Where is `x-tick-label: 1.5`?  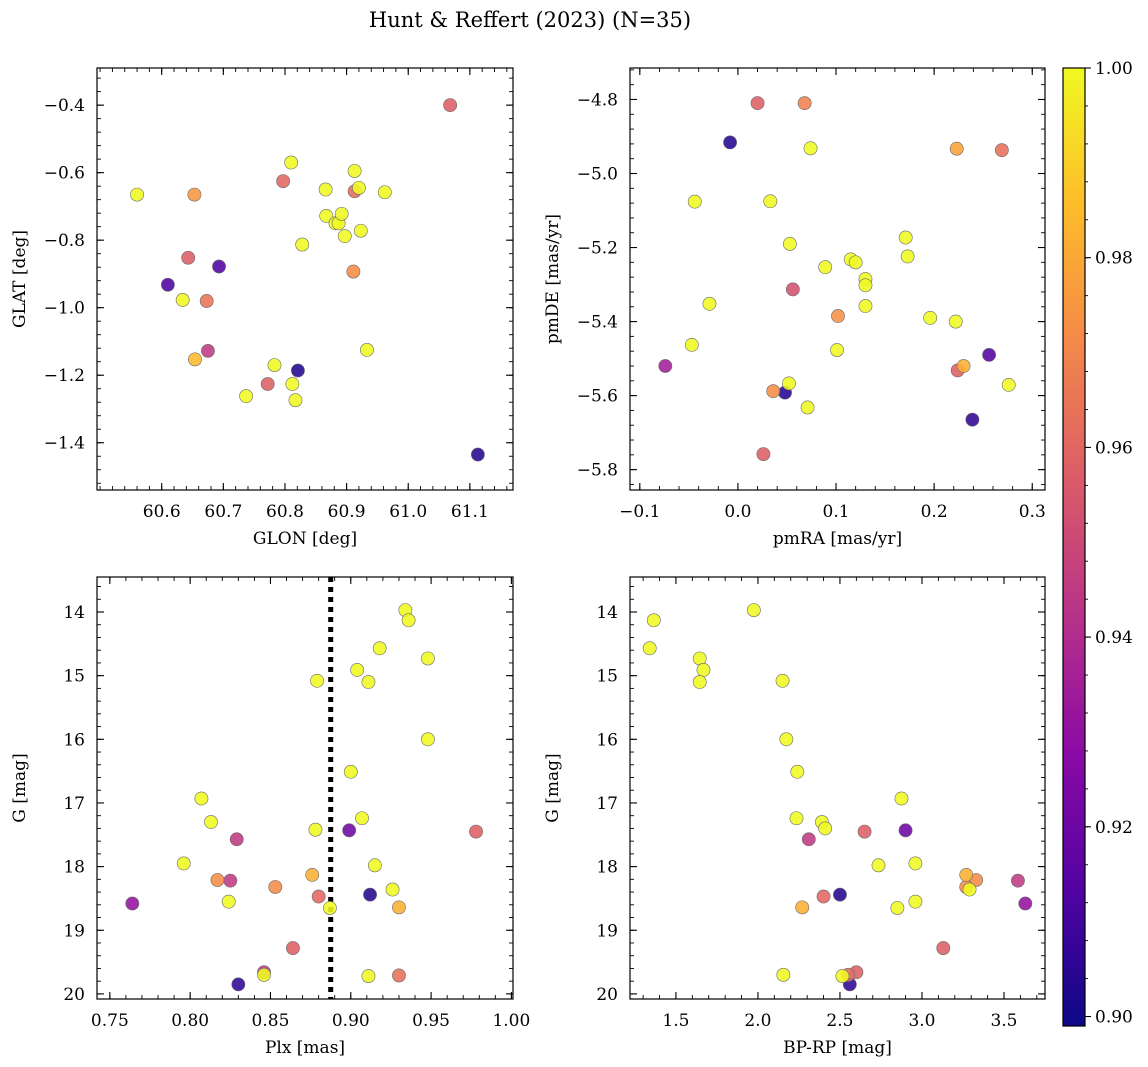 x-tick-label: 1.5 is located at coordinates (675, 1021).